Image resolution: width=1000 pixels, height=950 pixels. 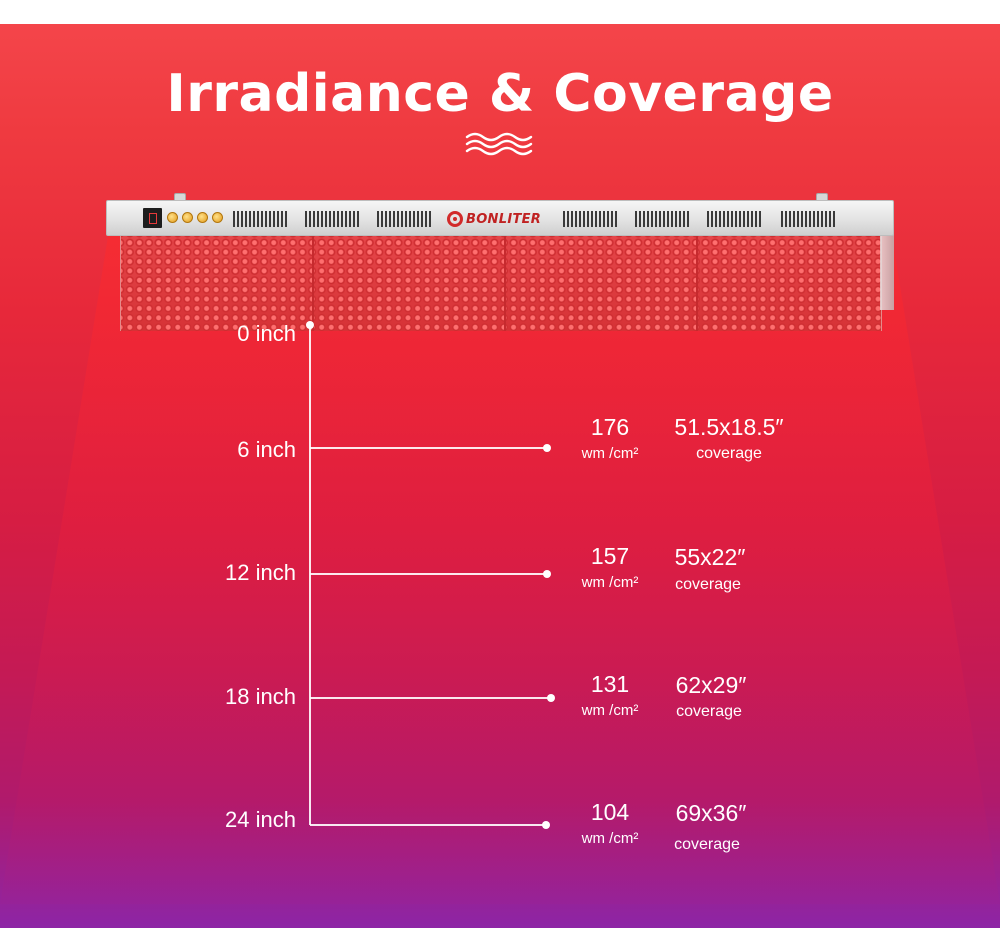 What do you see at coordinates (887, 270) in the screenshot?
I see `panel-side-edge` at bounding box center [887, 270].